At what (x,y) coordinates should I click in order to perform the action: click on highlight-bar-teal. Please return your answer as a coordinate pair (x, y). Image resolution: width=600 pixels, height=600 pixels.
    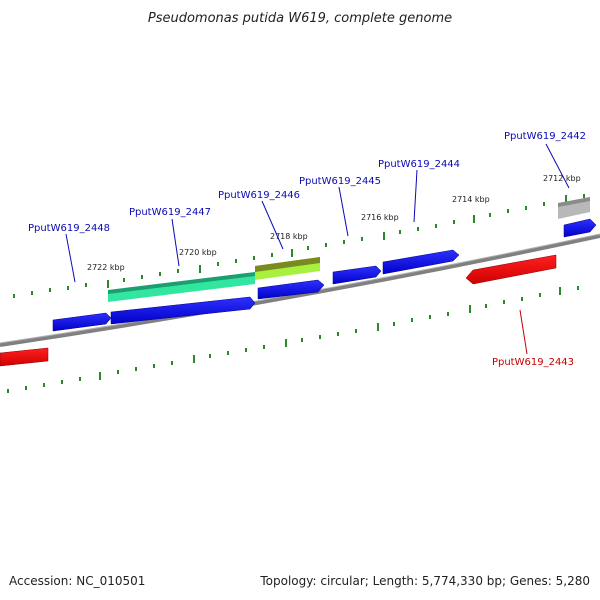
    Looking at the image, I should click on (181, 288).